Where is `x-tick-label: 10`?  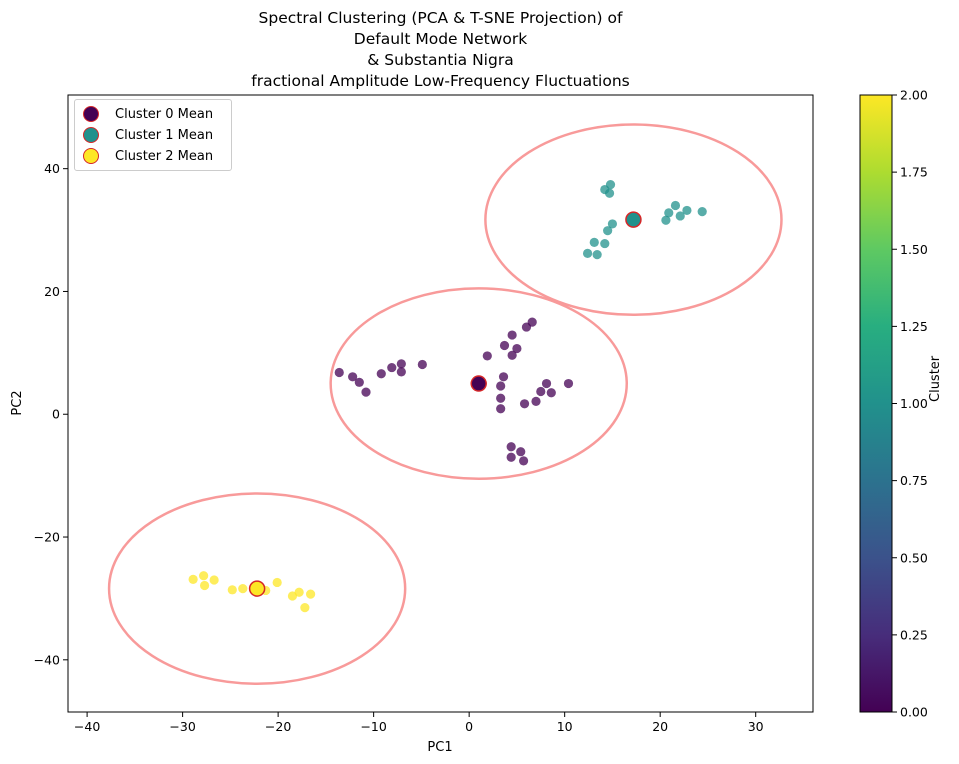
x-tick-label: 10 is located at coordinates (565, 726).